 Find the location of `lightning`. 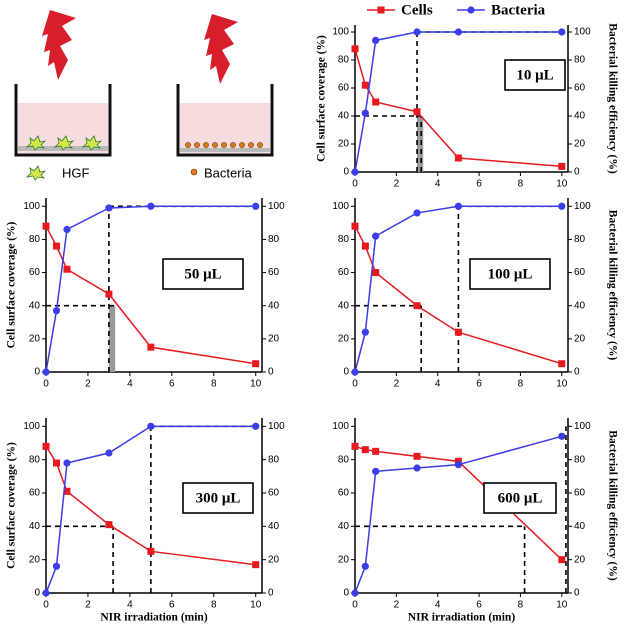

lightning is located at coordinates (59, 45).